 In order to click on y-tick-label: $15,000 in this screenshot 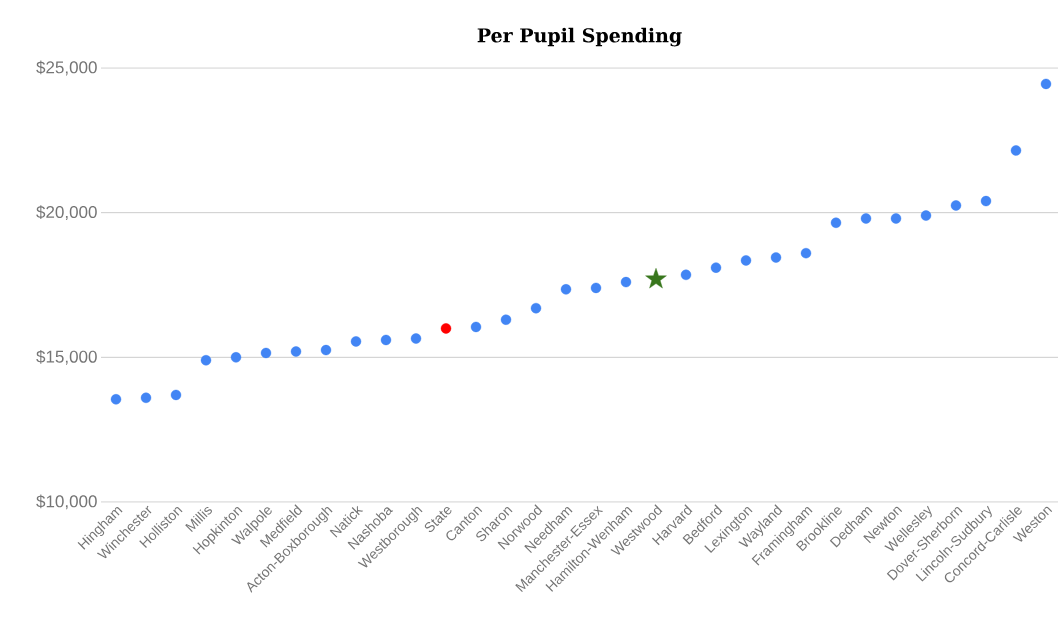, I will do `click(66, 357)`.